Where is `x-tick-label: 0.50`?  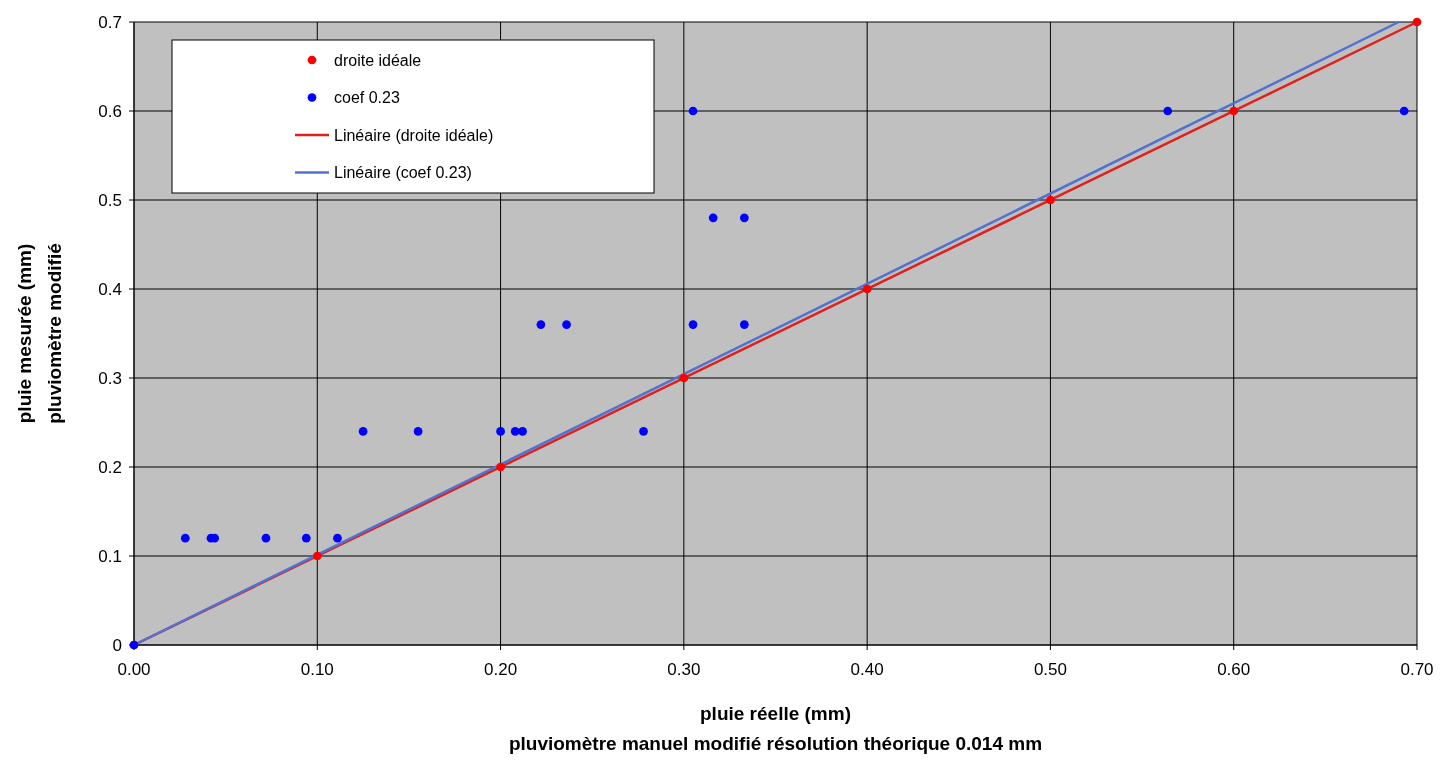
x-tick-label: 0.50 is located at coordinates (1050, 669).